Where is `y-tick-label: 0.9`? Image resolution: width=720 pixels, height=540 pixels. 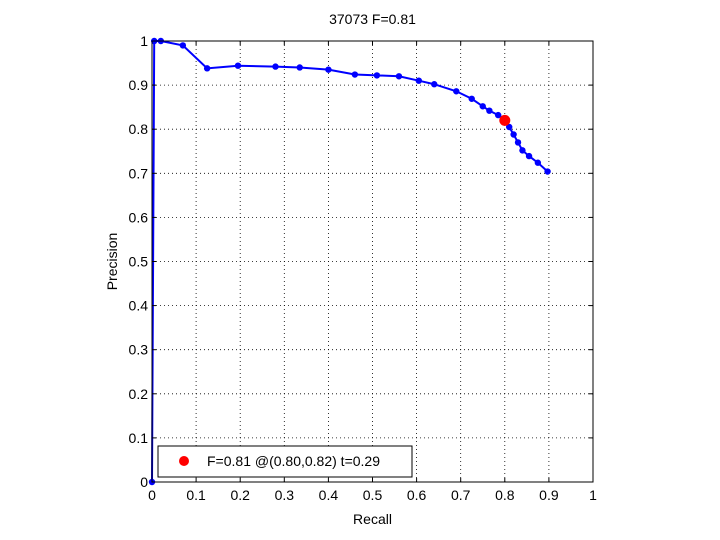
y-tick-label: 0.9 is located at coordinates (139, 85).